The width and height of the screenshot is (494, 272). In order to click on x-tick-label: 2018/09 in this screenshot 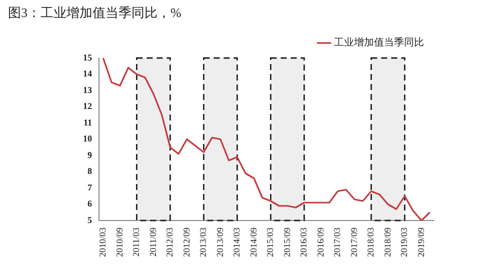, I will do `click(387, 242)`.